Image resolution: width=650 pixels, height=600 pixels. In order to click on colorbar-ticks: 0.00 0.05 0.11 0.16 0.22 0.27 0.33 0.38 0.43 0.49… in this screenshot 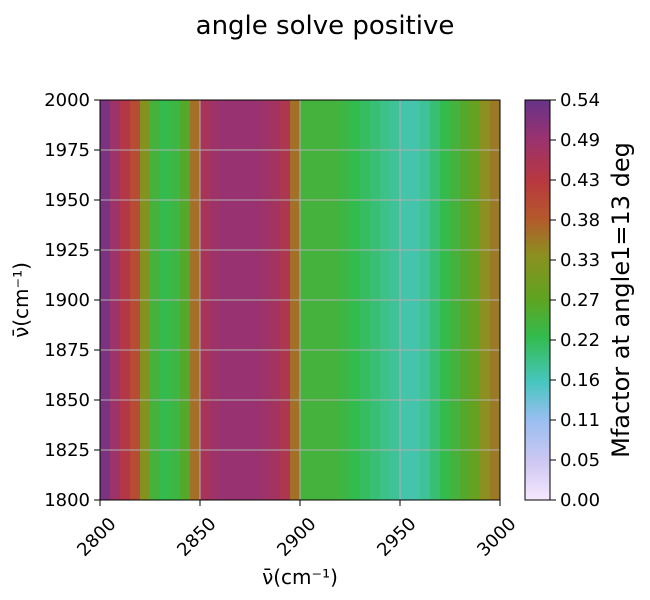, I will do `click(575, 300)`.